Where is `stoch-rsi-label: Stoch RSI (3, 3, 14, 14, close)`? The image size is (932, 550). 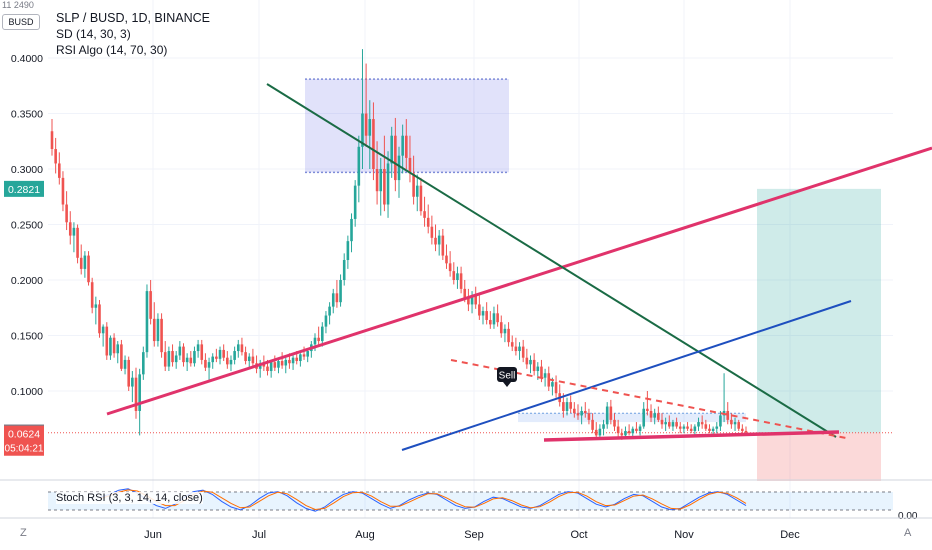 stoch-rsi-label: Stoch RSI (3, 3, 14, 14, close) is located at coordinates (129, 498).